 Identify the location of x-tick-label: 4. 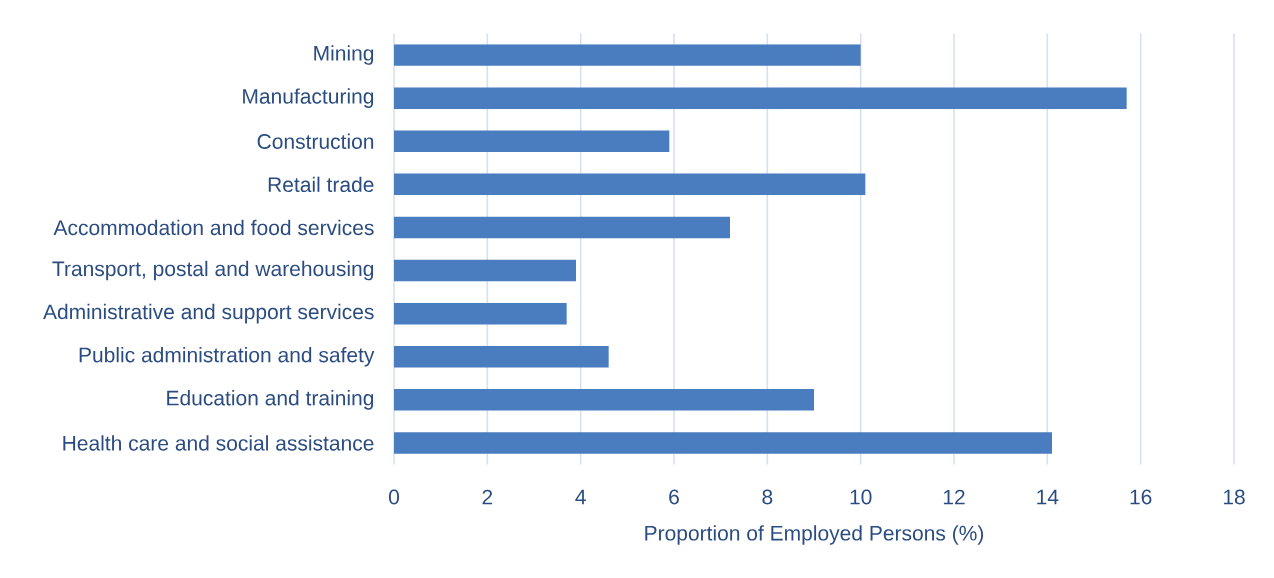
(580, 497).